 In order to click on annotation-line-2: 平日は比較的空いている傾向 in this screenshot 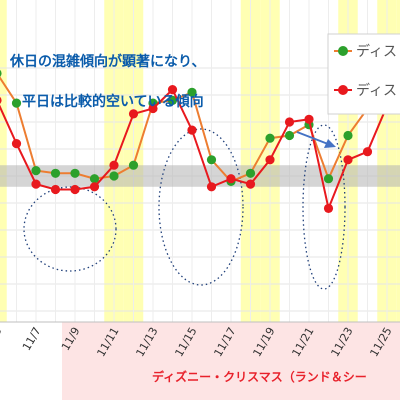, I will do `click(113, 101)`.